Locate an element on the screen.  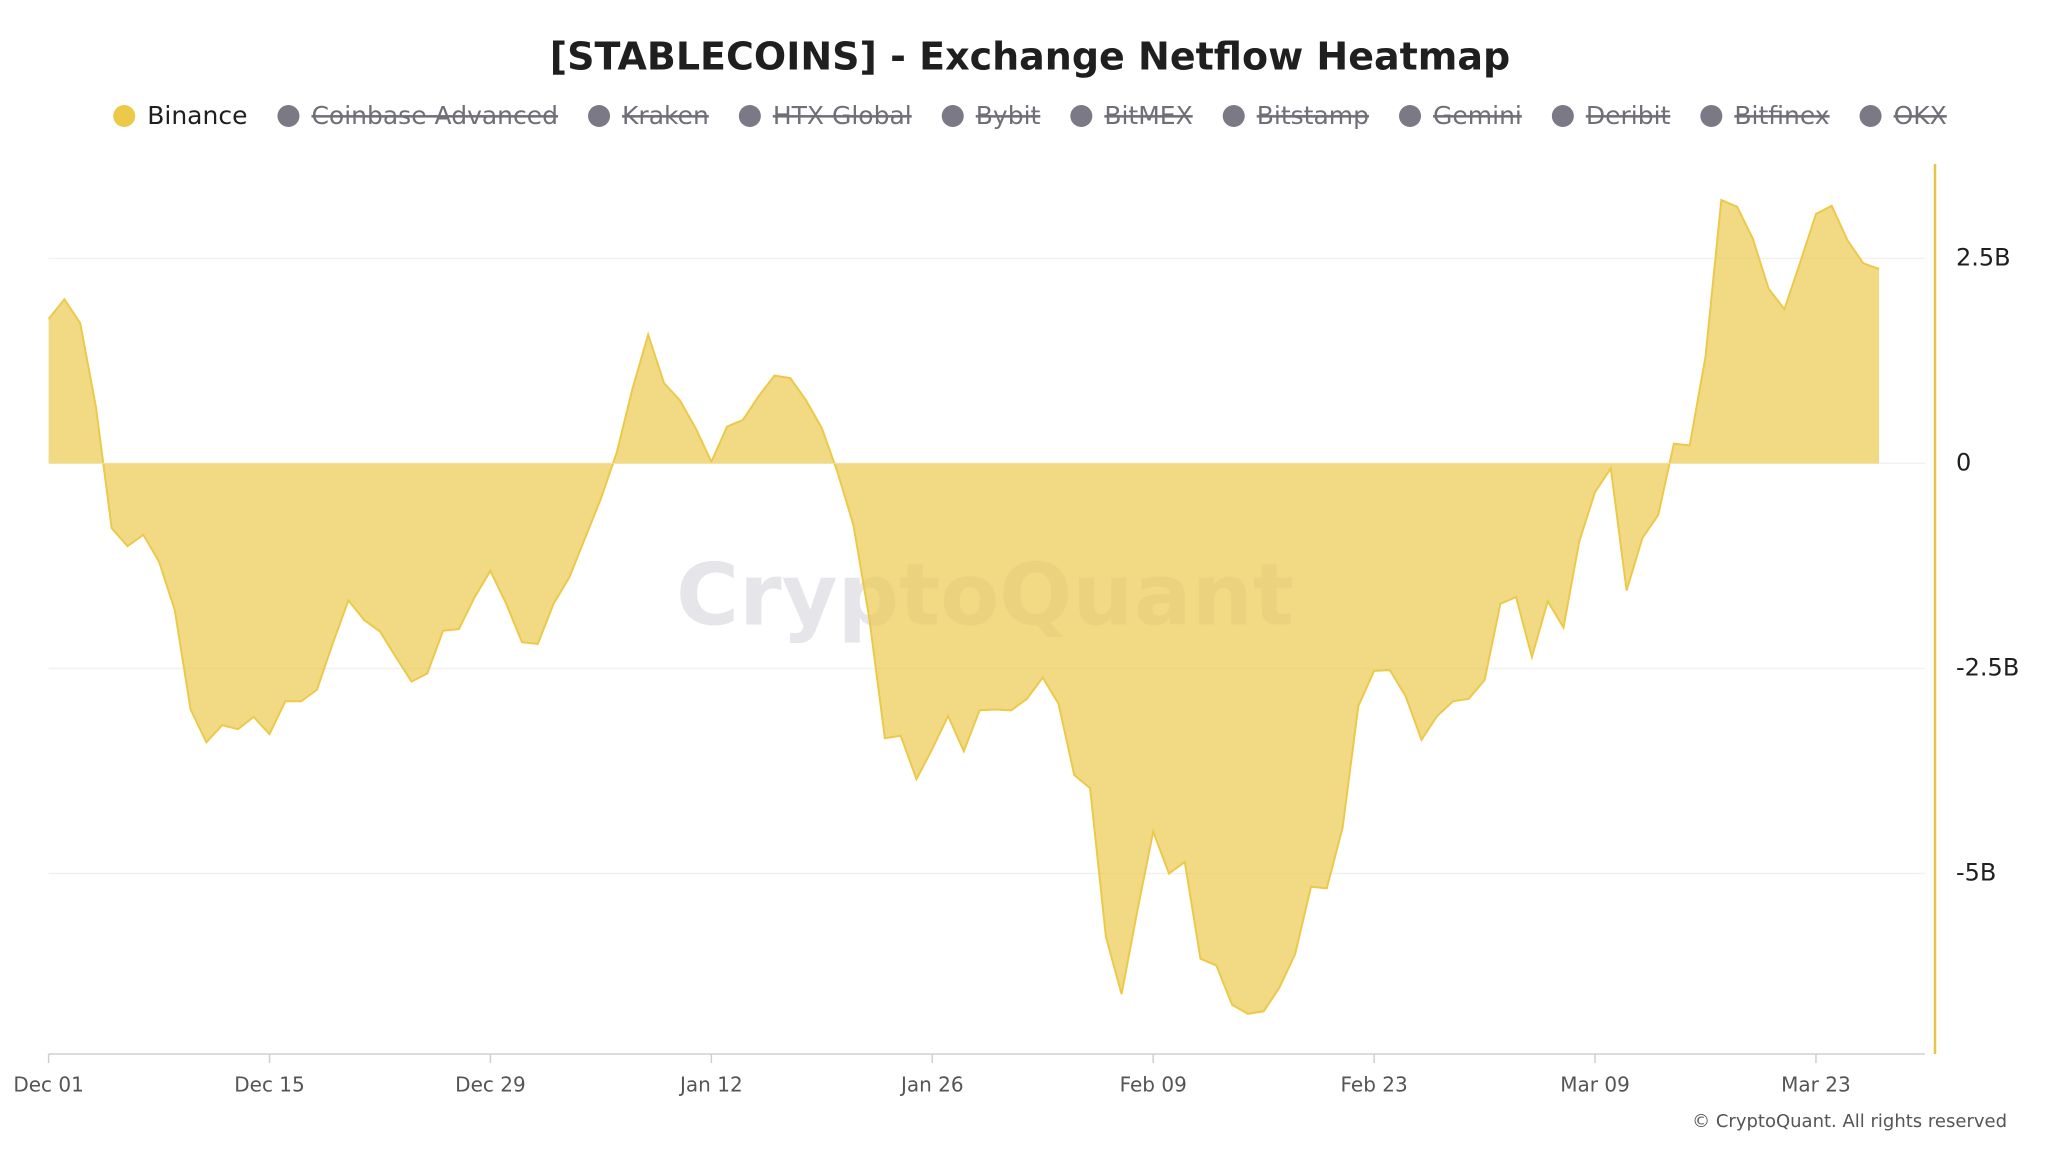
legend-label: Bitfinex is located at coordinates (1781, 115).